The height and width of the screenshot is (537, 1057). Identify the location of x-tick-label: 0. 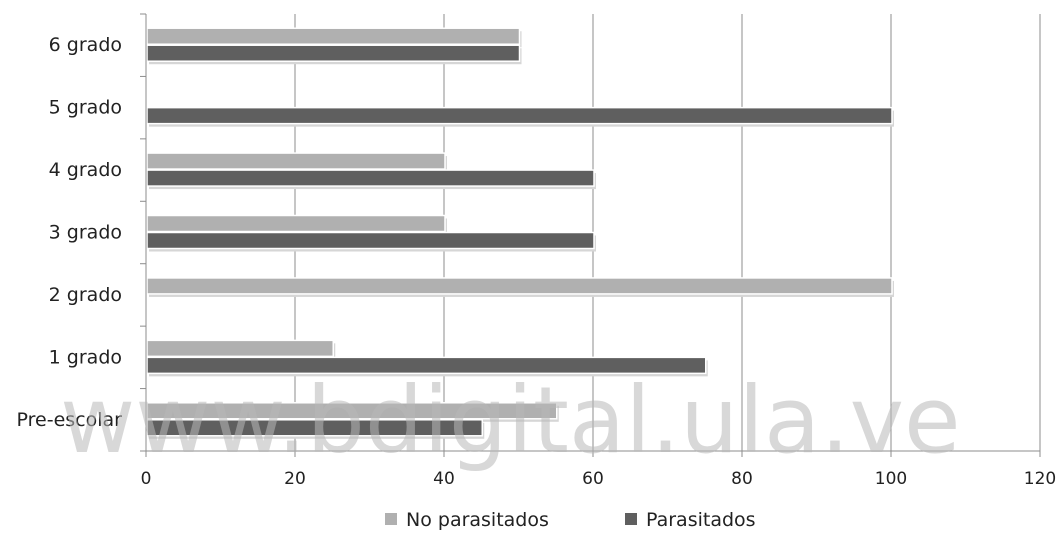
(146, 479).